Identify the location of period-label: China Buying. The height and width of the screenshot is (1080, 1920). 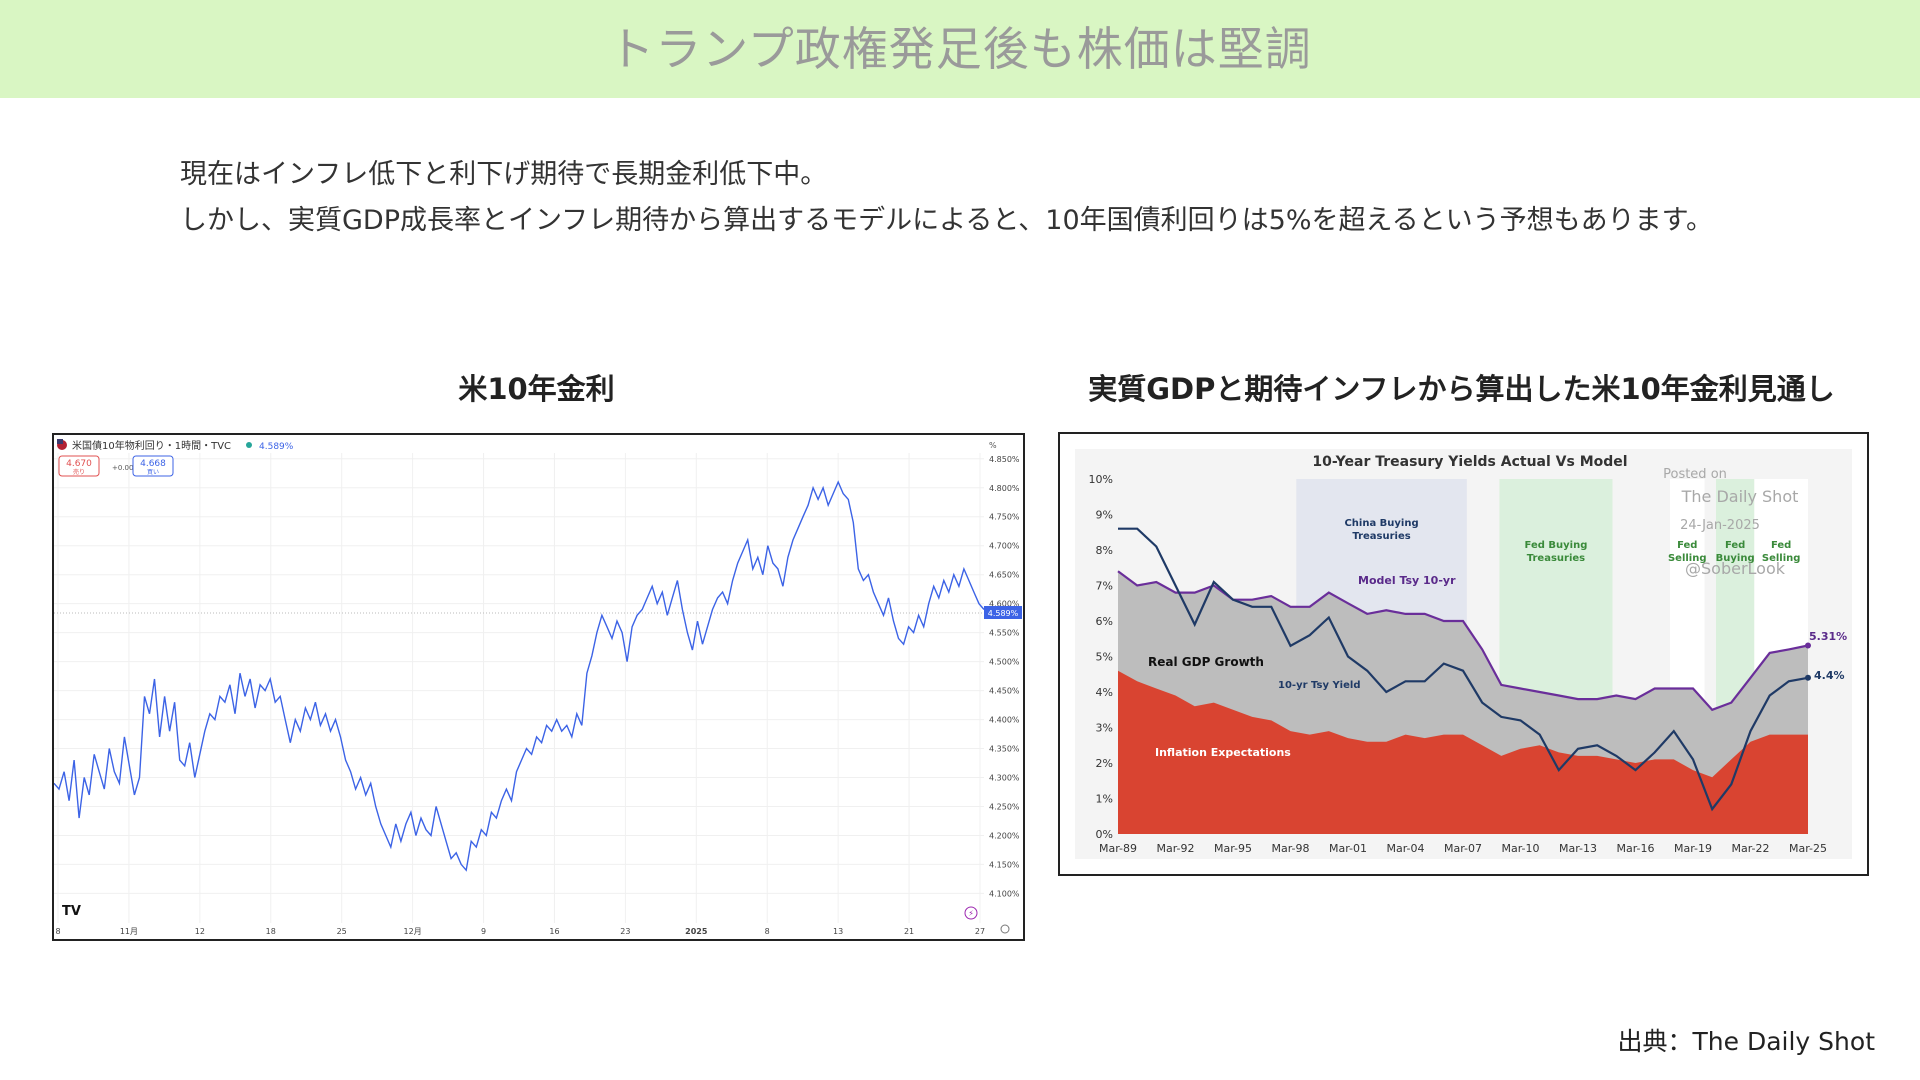
(1381, 523).